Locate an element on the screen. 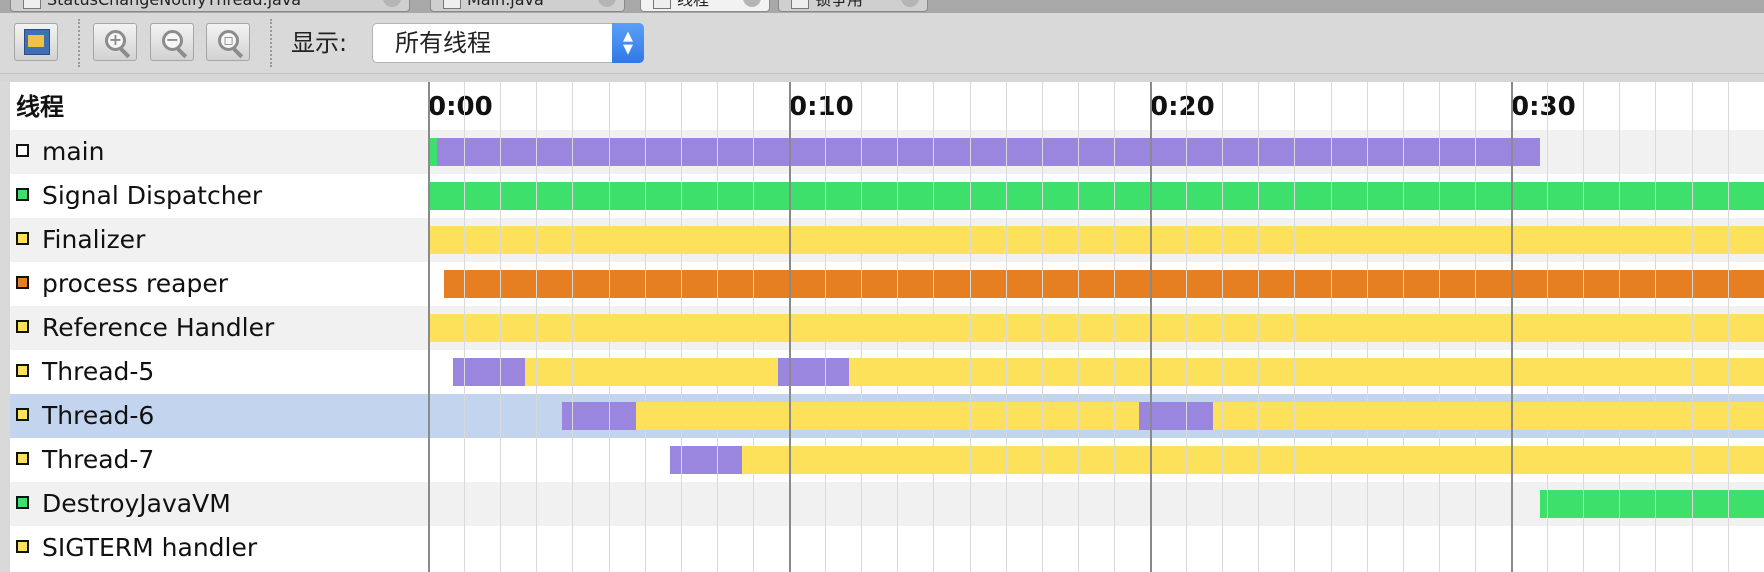 Image resolution: width=1764 pixels, height=572 pixels. thread-row: Signal Dispatcher is located at coordinates (887, 196).